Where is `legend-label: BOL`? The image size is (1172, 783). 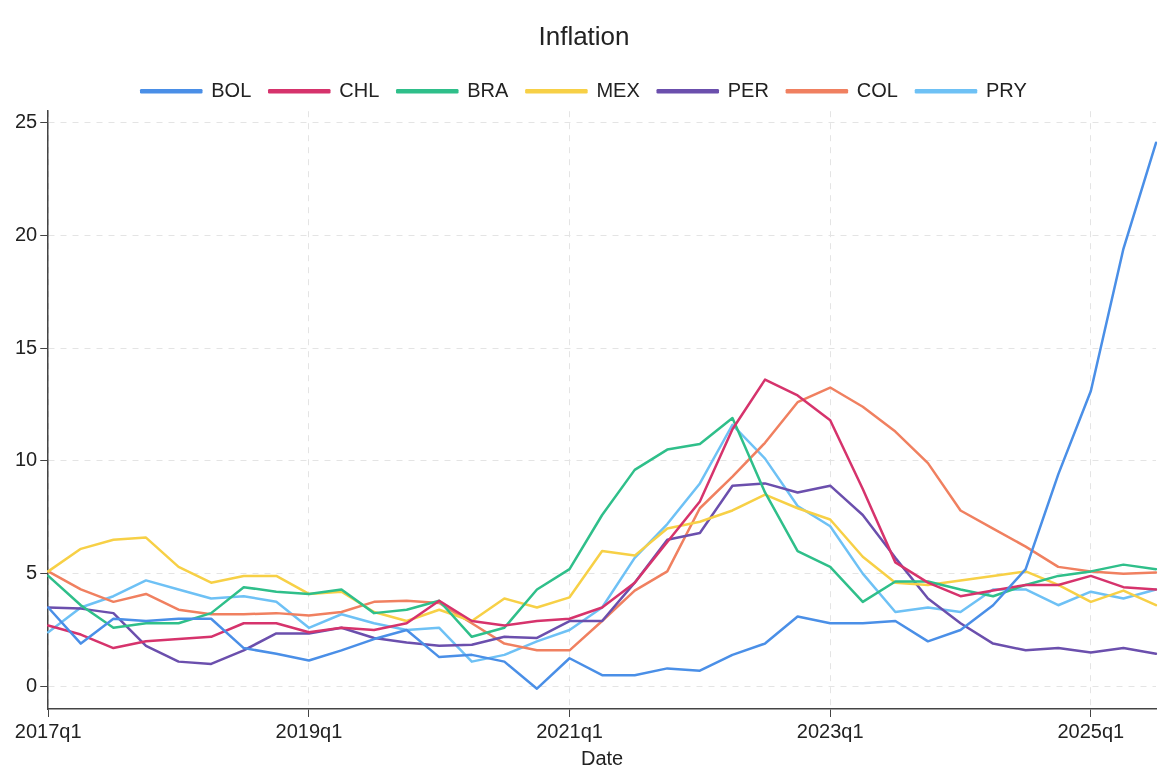
legend-label: BOL is located at coordinates (231, 89).